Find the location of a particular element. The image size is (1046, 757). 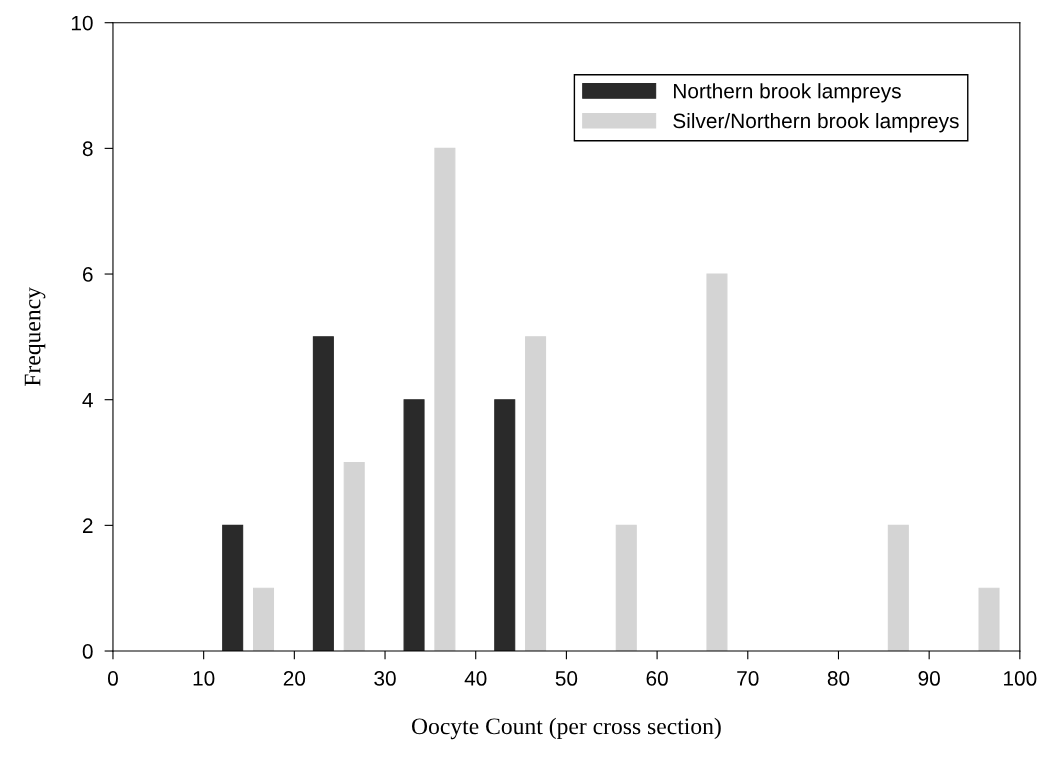

y-tick-label: 10 is located at coordinates (82, 23).